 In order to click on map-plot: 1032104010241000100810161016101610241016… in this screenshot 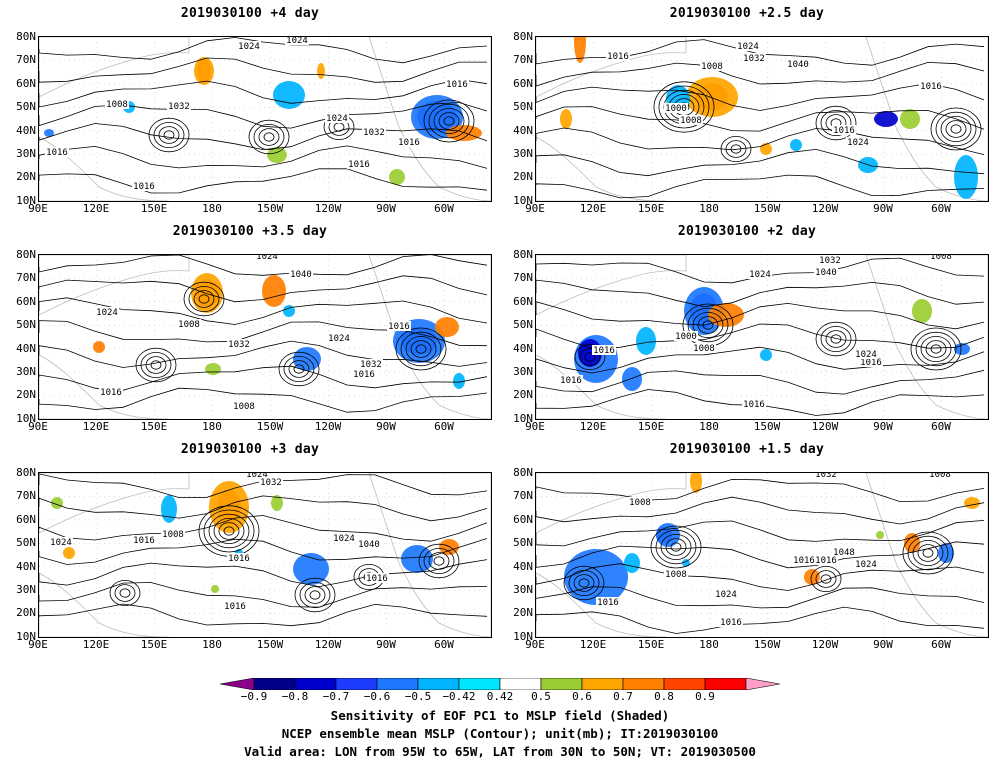, I will do `click(762, 337)`.